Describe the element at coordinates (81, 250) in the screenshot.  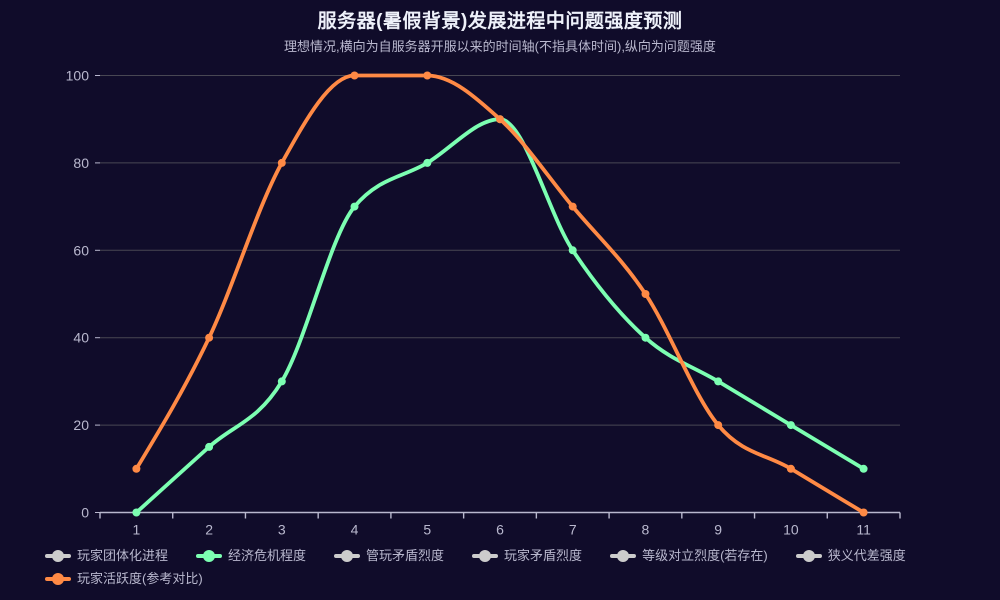
I see `y-axis-label: 60` at that location.